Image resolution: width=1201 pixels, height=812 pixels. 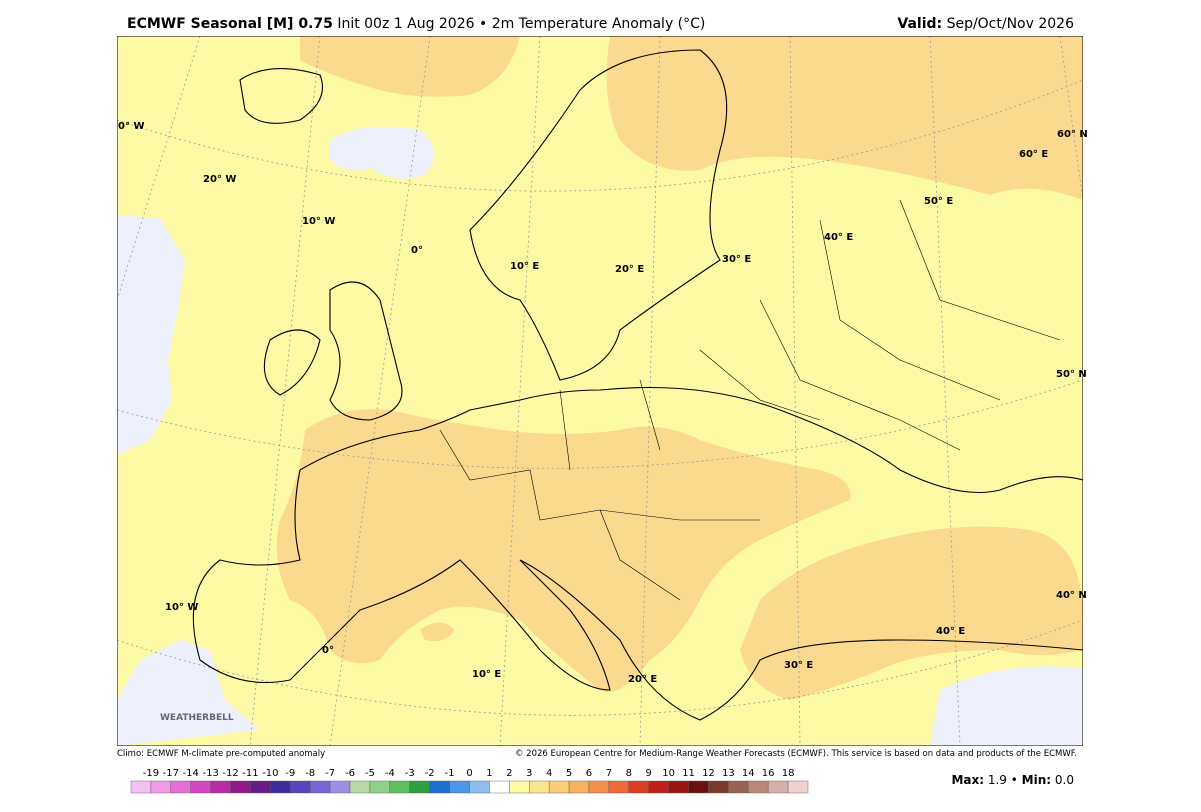 What do you see at coordinates (668, 773) in the screenshot?
I see `colorbar-label: 10` at bounding box center [668, 773].